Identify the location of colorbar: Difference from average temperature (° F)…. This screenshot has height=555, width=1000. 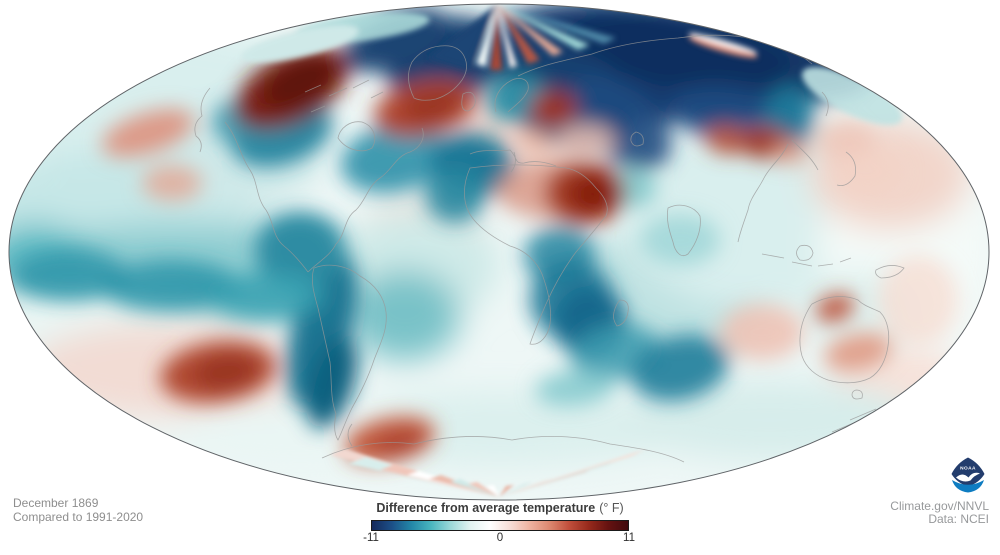
(500, 523).